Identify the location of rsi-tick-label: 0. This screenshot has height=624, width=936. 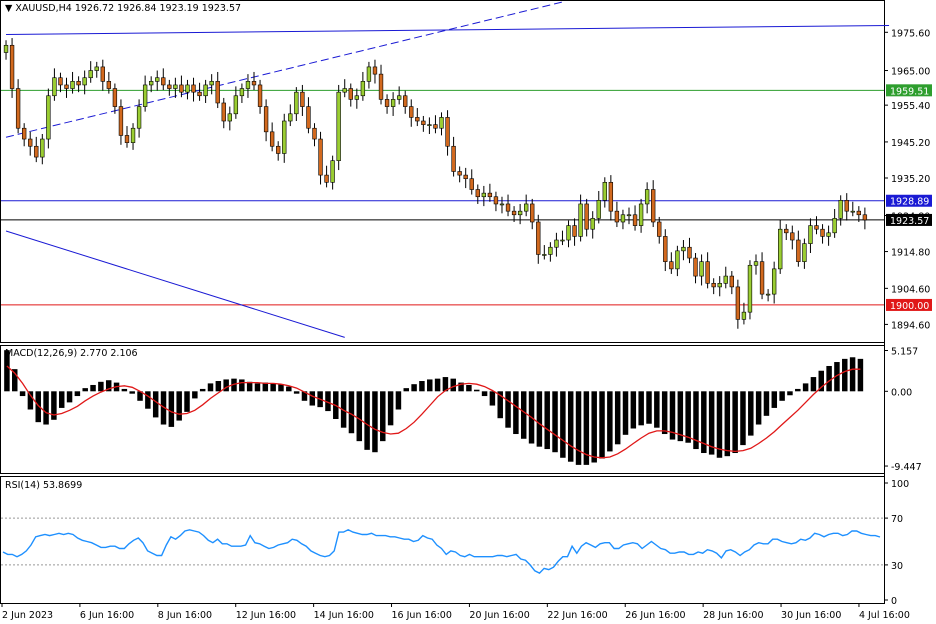
(894, 601).